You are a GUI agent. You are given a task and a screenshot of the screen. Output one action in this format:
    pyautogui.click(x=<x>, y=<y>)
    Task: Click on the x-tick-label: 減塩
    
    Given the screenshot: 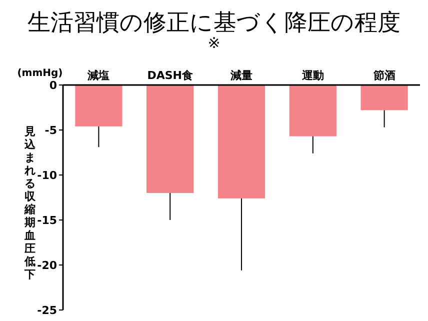 What is the action you would take?
    pyautogui.click(x=98, y=75)
    